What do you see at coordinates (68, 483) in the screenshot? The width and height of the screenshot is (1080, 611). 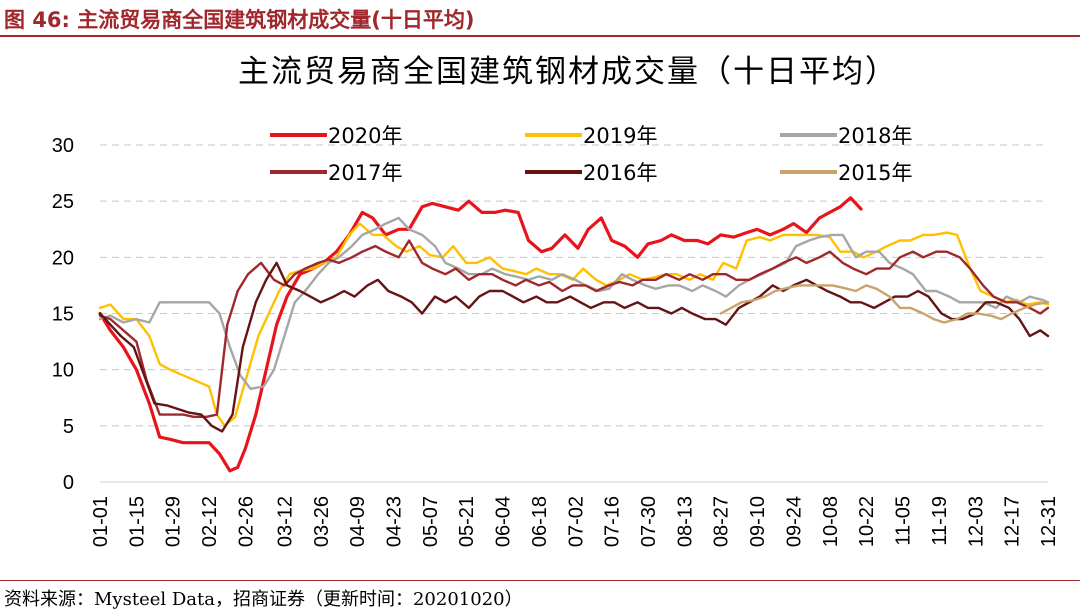 I see `y-tick-label: 0` at bounding box center [68, 483].